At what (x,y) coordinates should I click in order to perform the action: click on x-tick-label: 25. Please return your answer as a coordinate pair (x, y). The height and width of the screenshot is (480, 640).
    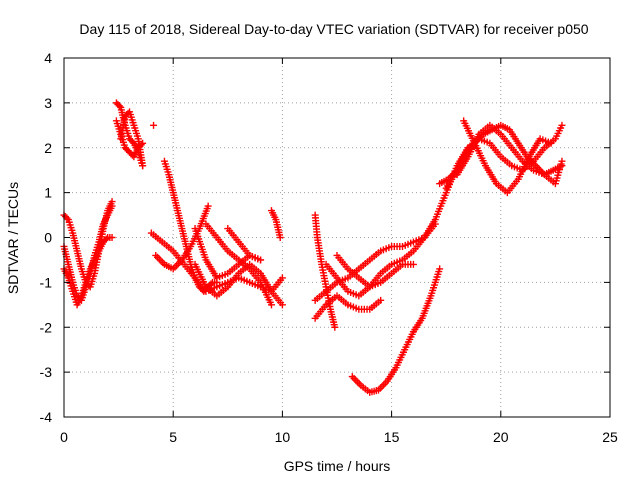
    Looking at the image, I should click on (610, 437).